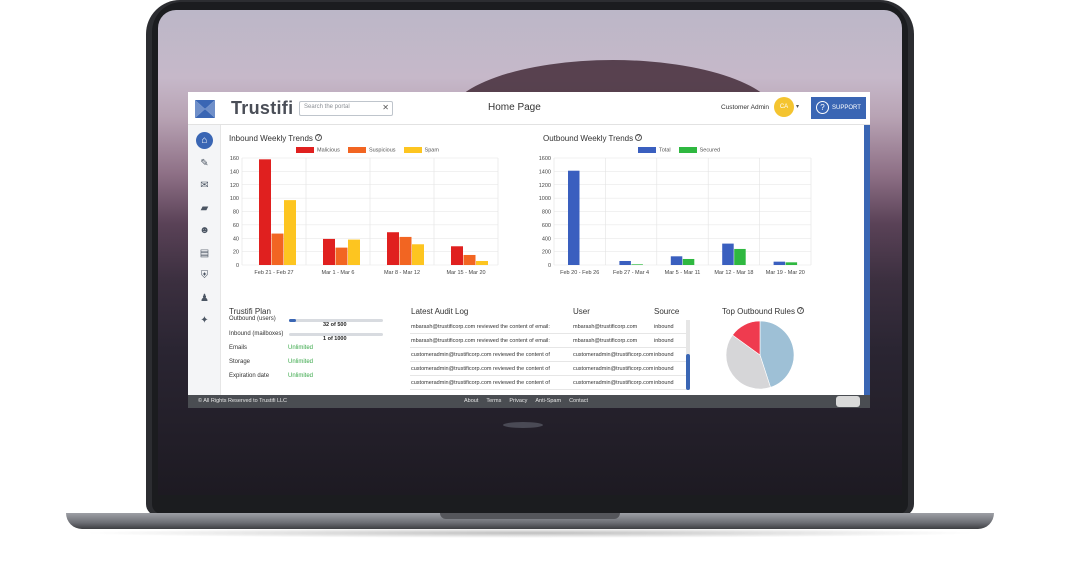 The height and width of the screenshot is (567, 1067). What do you see at coordinates (204, 208) in the screenshot?
I see `folder-icon: ▰` at bounding box center [204, 208].